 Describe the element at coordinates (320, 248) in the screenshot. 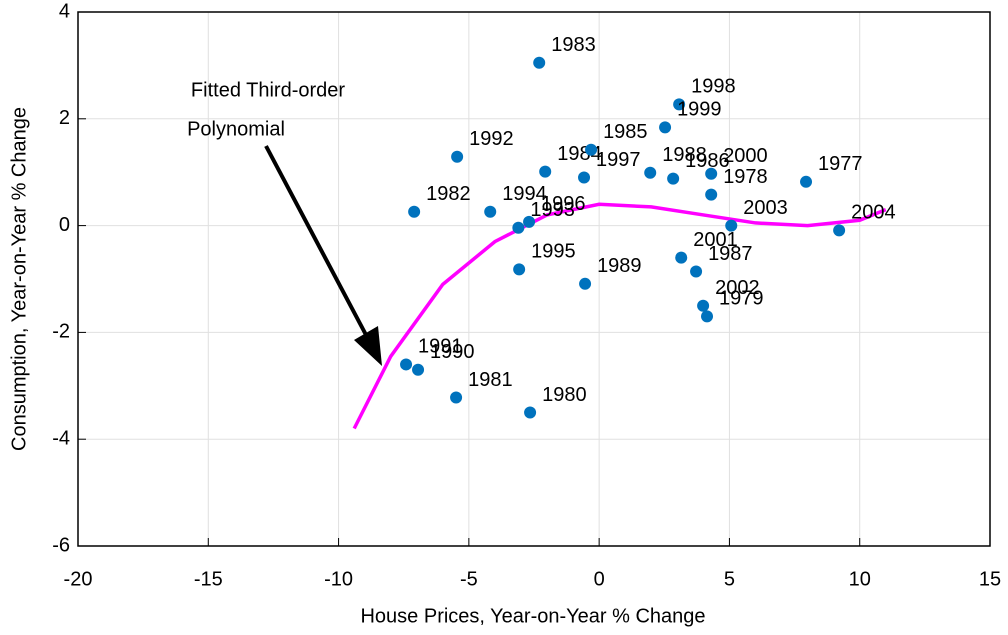

I see `annotation-arrow` at that location.